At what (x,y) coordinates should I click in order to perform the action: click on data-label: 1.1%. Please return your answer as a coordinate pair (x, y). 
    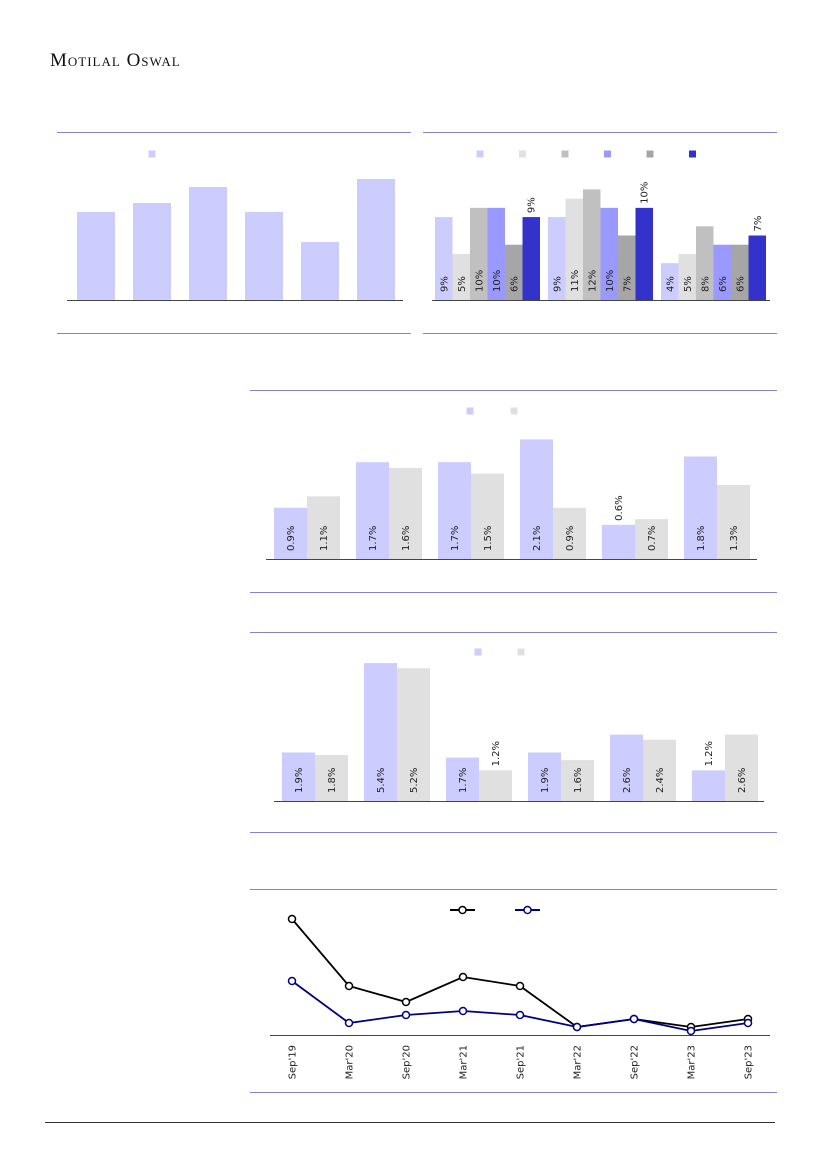
    Looking at the image, I should click on (324, 538).